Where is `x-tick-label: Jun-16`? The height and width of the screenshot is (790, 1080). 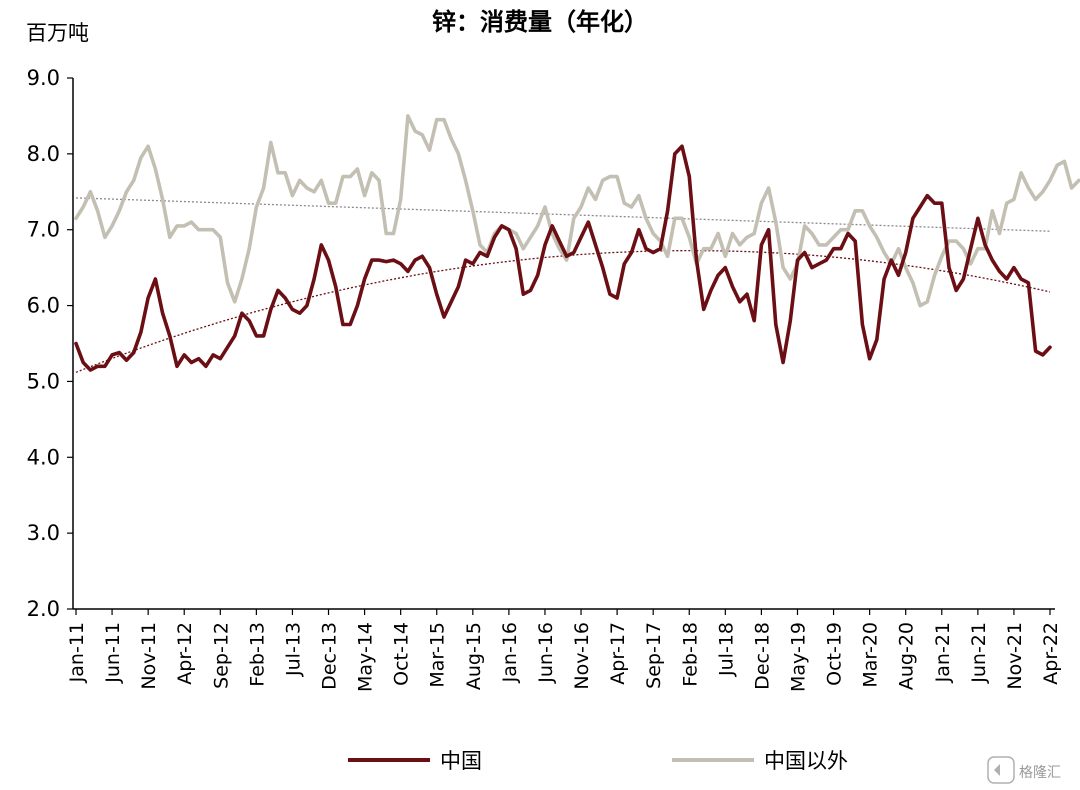 x-tick-label: Jun-16 is located at coordinates (546, 653).